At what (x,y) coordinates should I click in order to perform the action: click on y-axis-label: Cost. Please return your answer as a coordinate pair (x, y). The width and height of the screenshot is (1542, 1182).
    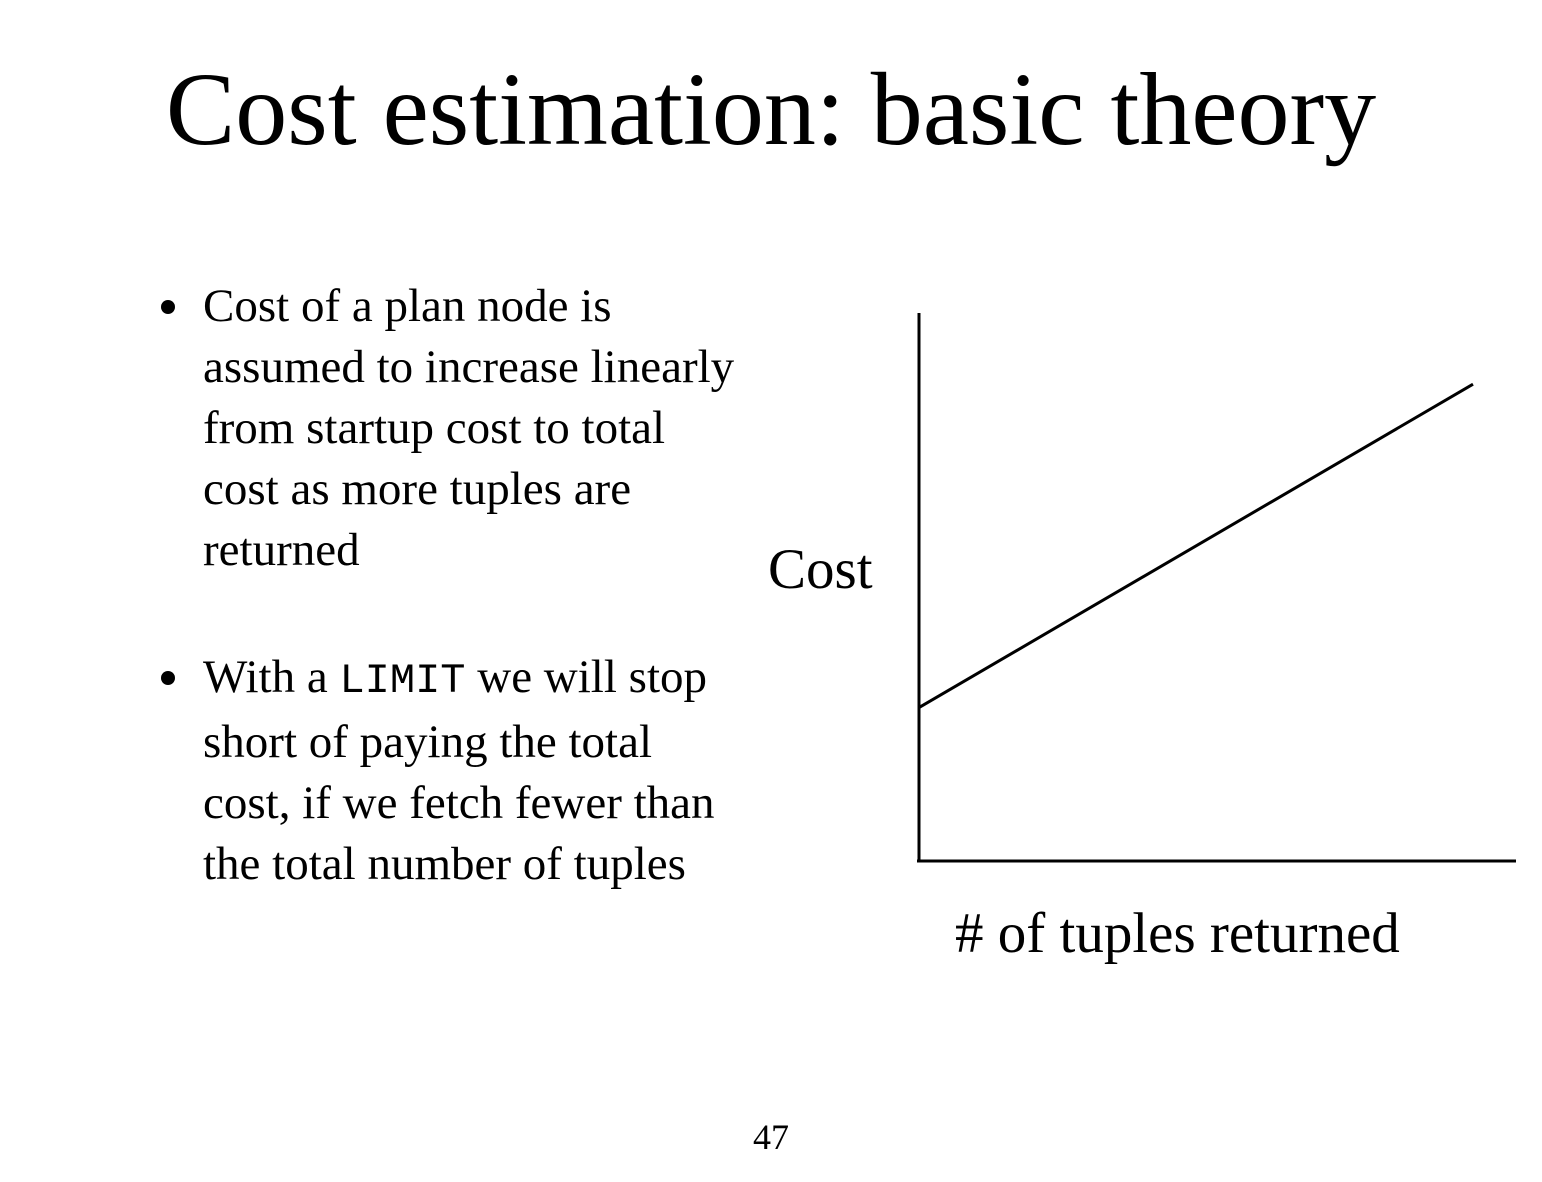
    Looking at the image, I should click on (820, 569).